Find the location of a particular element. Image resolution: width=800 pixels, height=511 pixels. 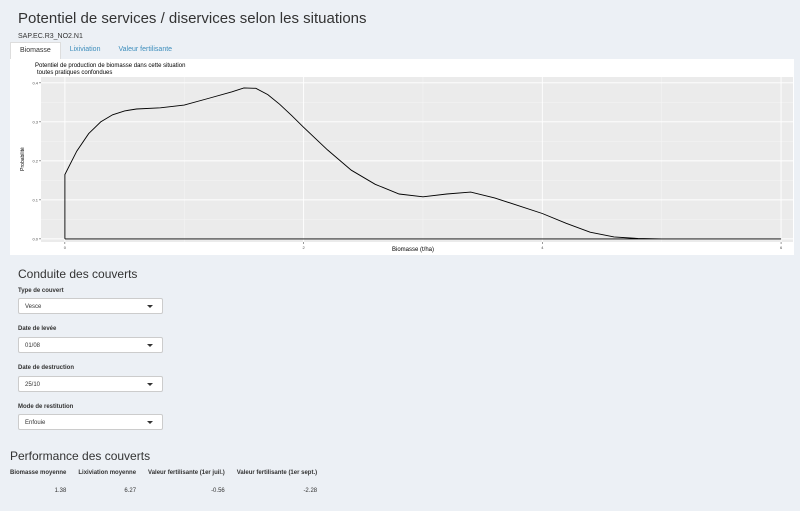

type-couvert-label: Type de couvert is located at coordinates (41, 291).